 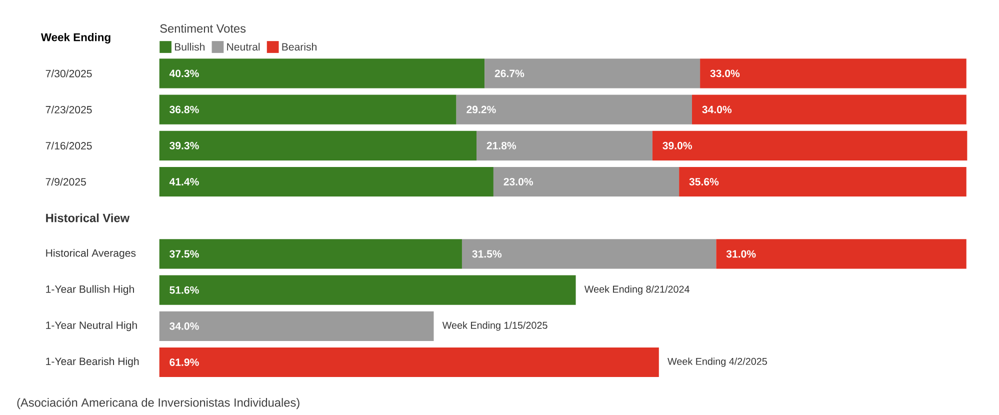 What do you see at coordinates (704, 182) in the screenshot?
I see `data-label: 35.6%` at bounding box center [704, 182].